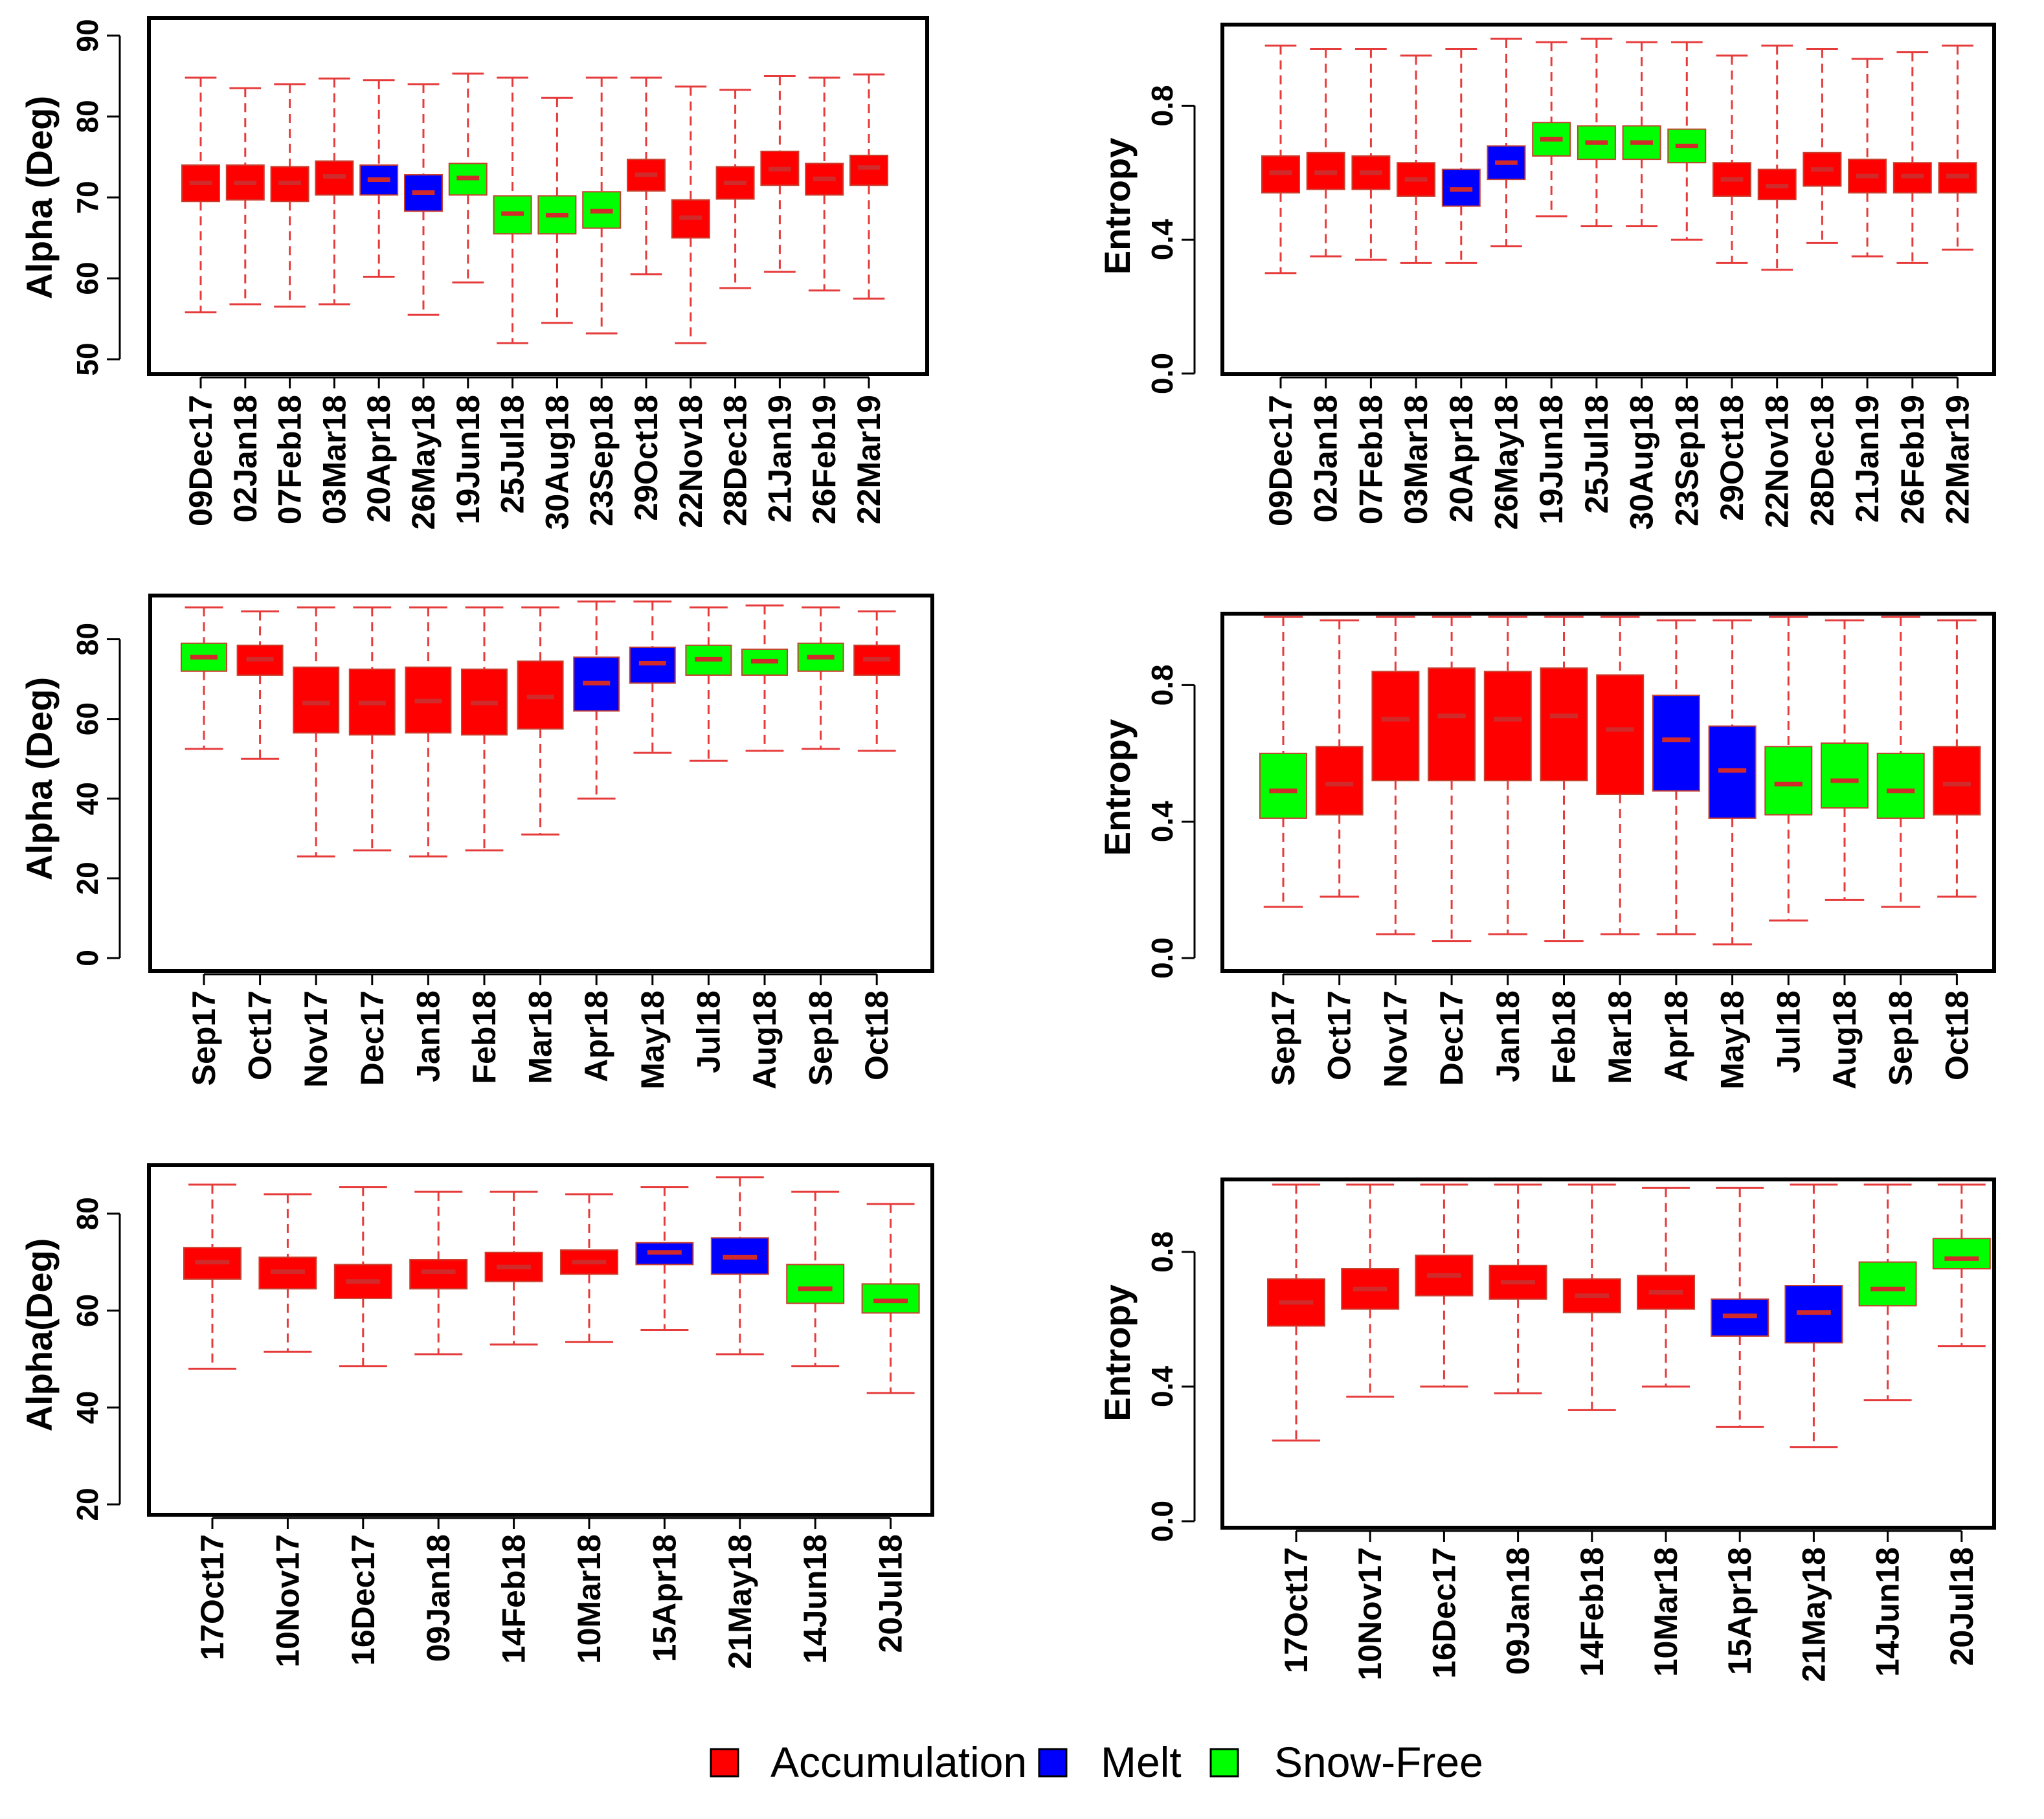 This screenshot has height=1819, width=2044. I want to click on x-tick-label: 21May18, so click(740, 1601).